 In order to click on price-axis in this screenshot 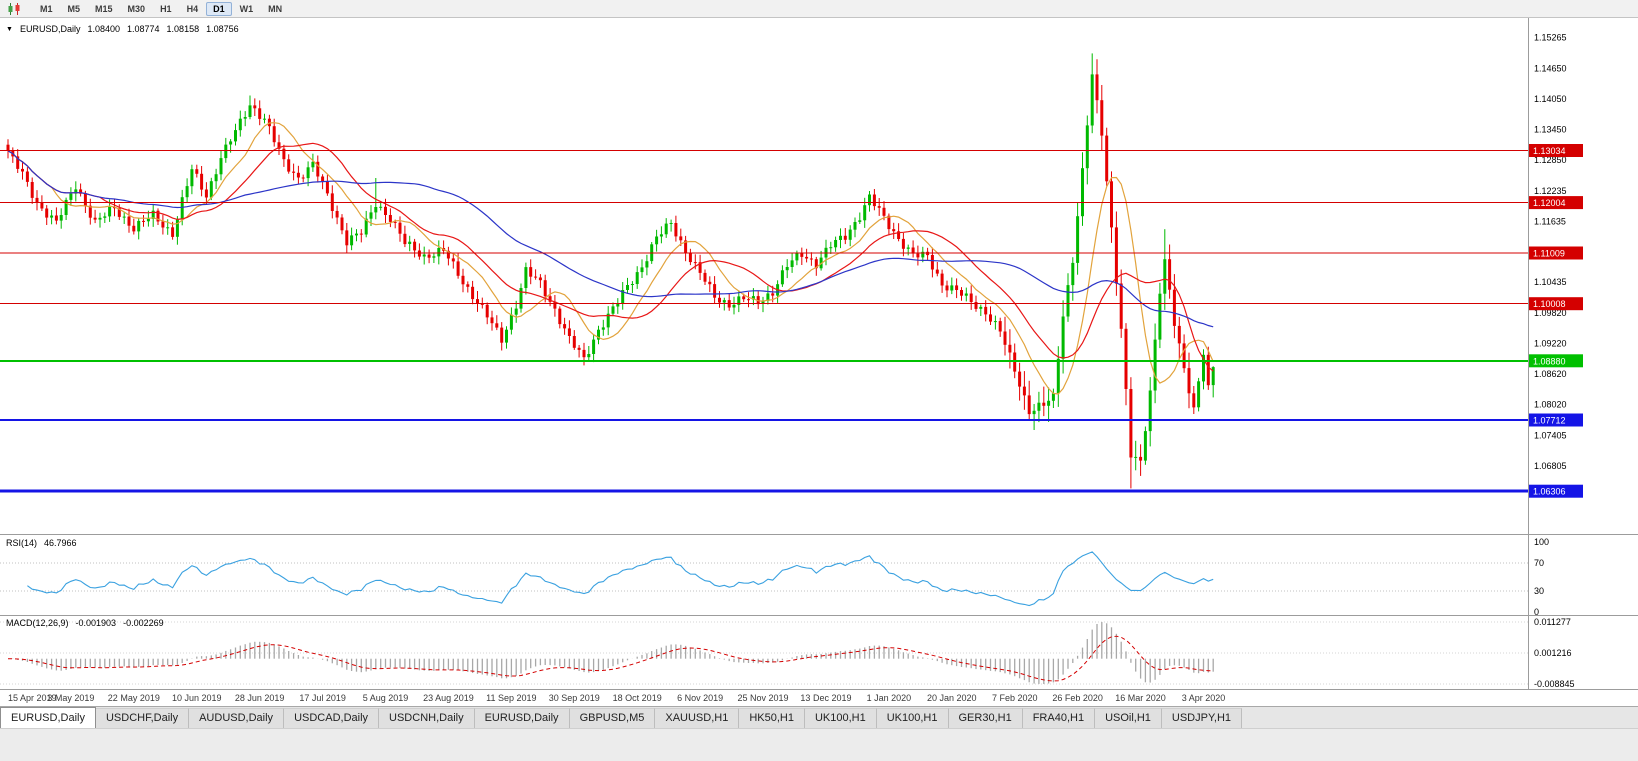, I will do `click(1583, 354)`.